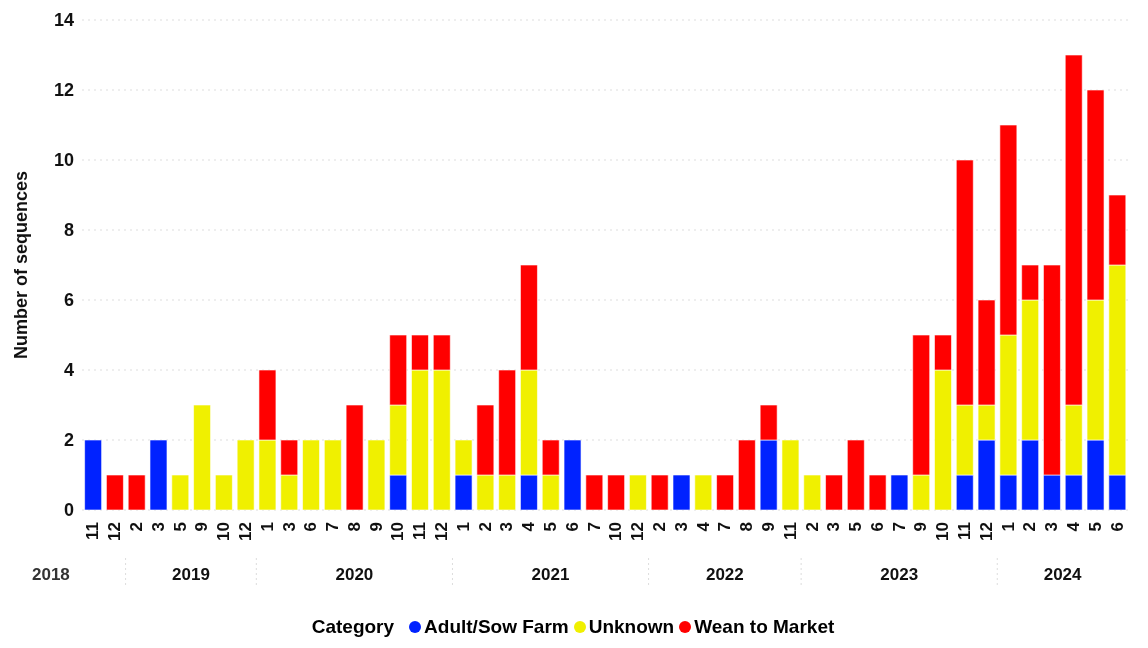  What do you see at coordinates (63, 90) in the screenshot?
I see `y-tick-label: 12` at bounding box center [63, 90].